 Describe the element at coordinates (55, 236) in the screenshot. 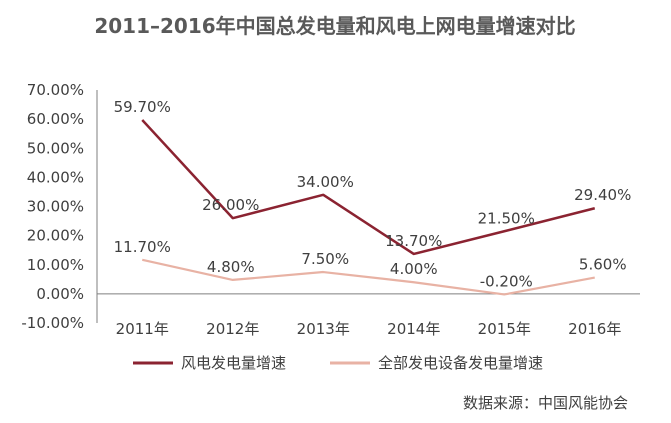

I see `y-tick-label: 20.00%` at that location.